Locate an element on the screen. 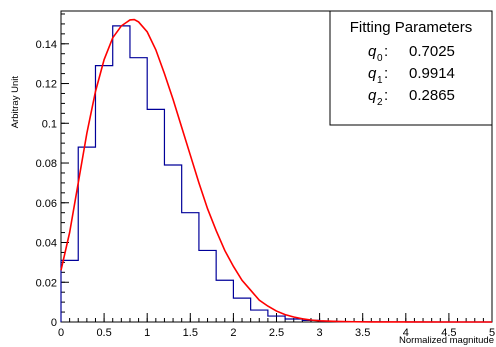  y-tick-label: 0.02 is located at coordinates (46, 283).